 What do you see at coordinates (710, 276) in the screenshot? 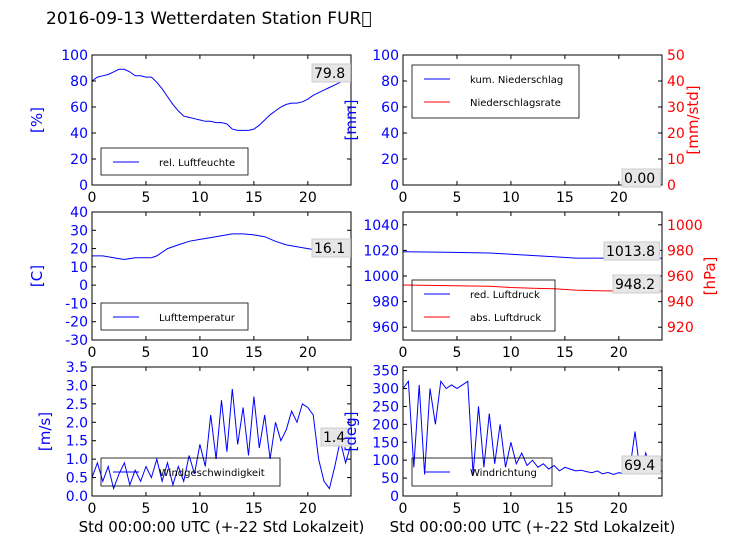
I see `y2-axis-label: [hPa]` at bounding box center [710, 276].